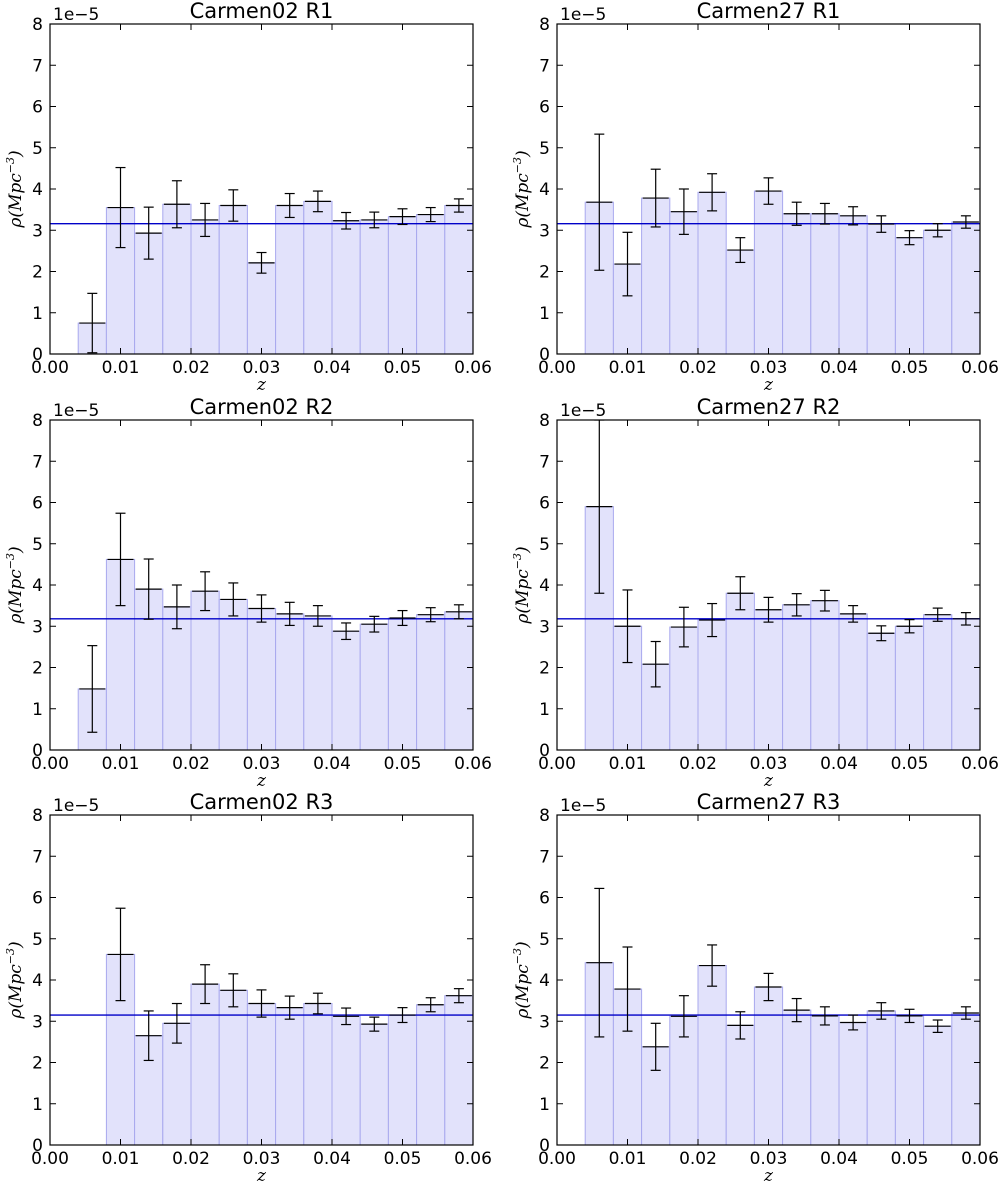 The image size is (1000, 1181). I want to click on panel-title: Carmen27 R2, so click(769, 407).